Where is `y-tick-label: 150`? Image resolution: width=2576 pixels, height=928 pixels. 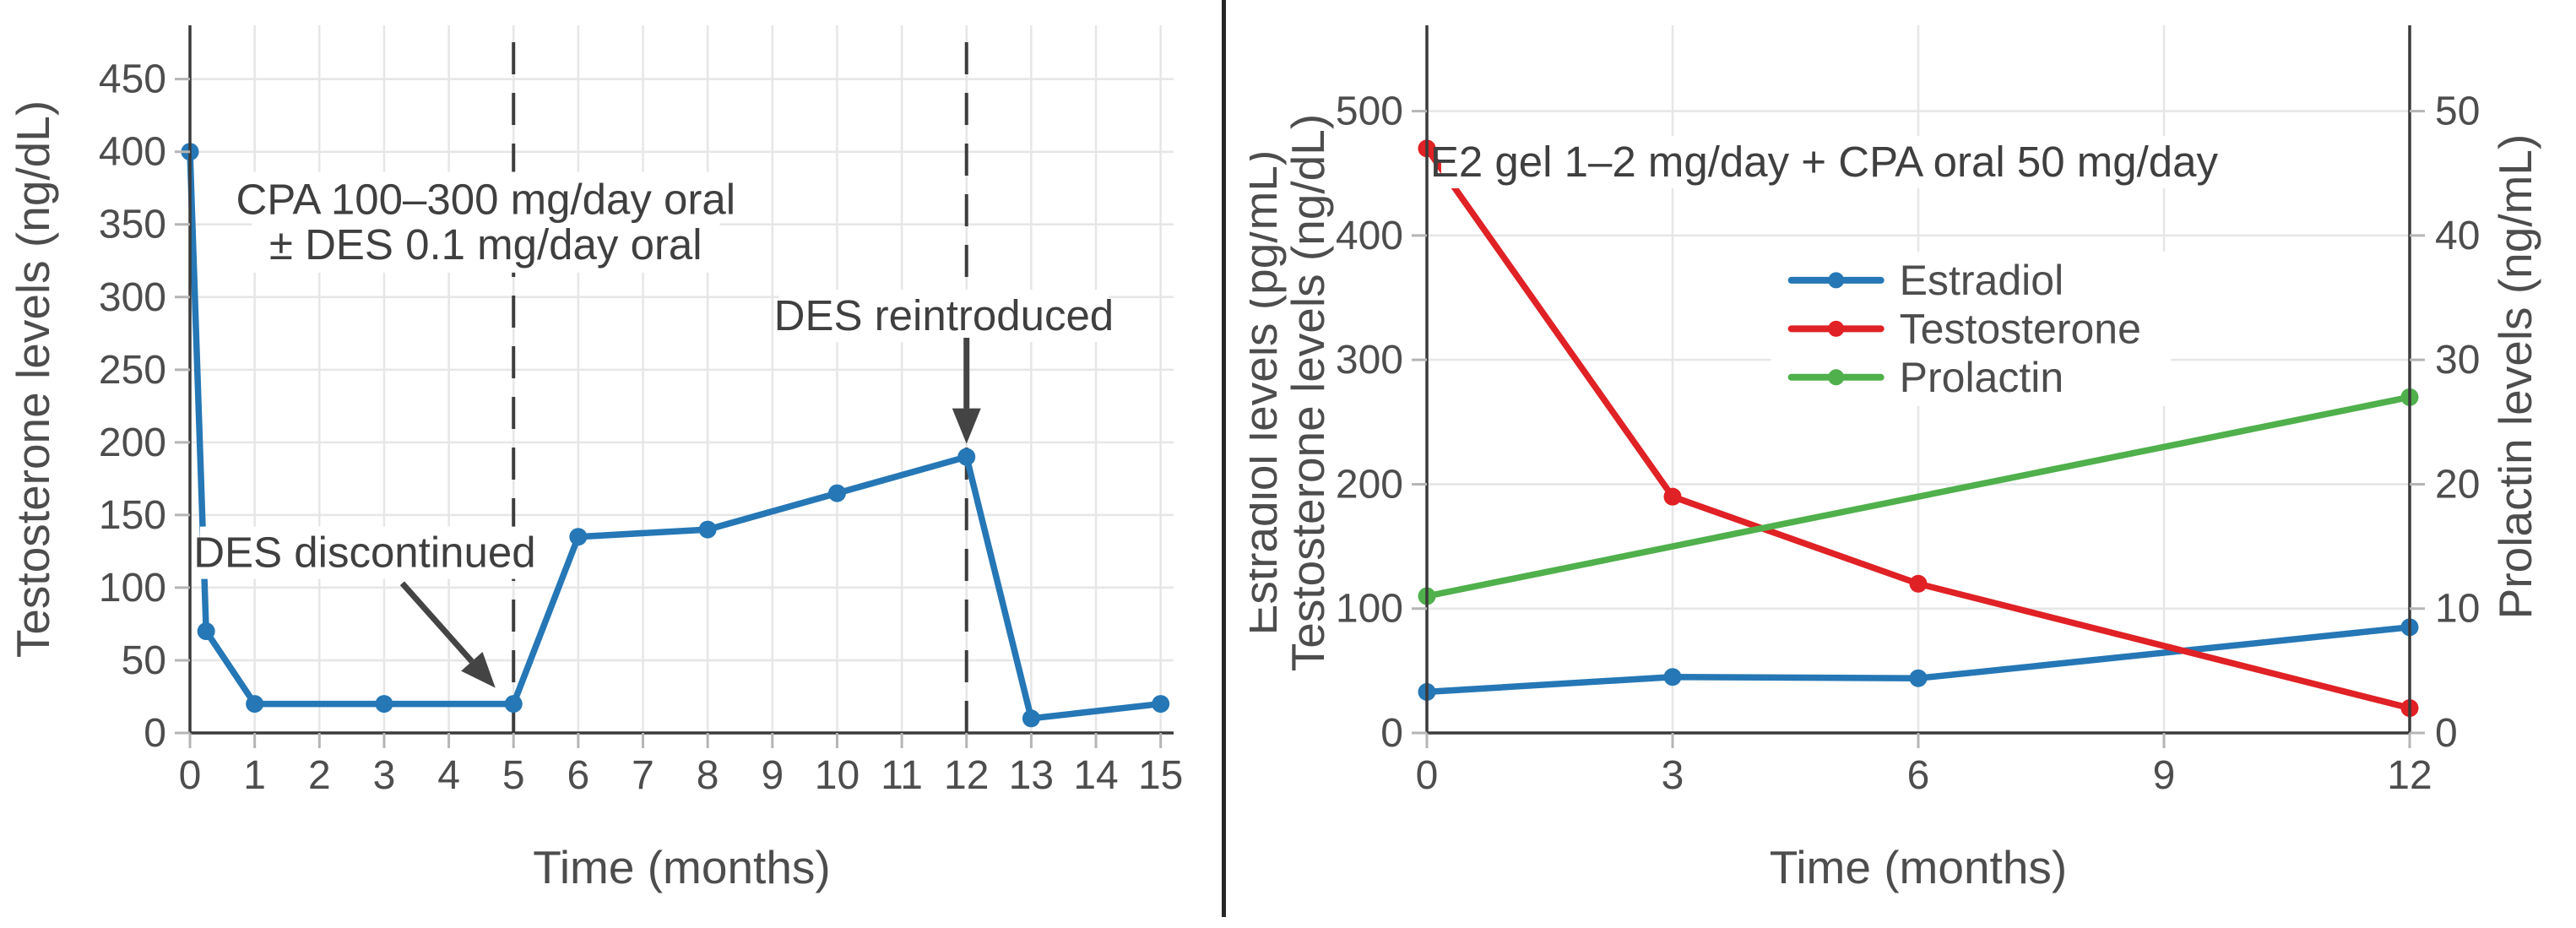
y-tick-label: 150 is located at coordinates (133, 515).